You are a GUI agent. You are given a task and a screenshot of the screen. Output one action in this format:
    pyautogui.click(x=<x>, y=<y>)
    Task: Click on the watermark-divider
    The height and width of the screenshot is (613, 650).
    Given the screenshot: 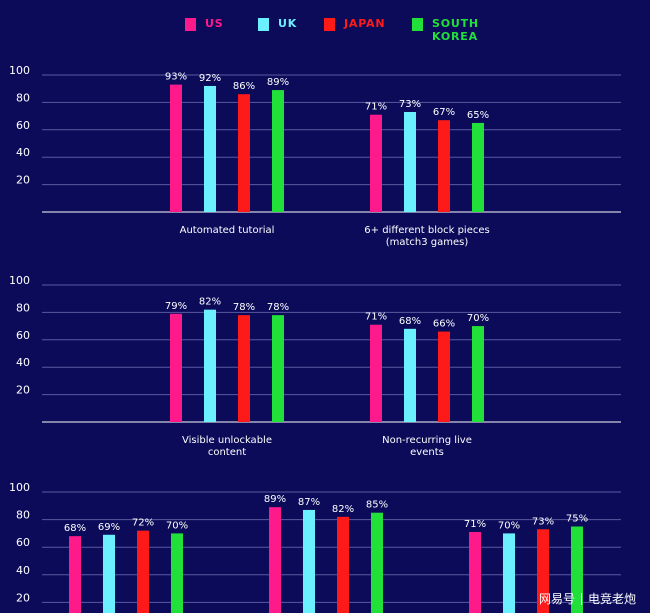 What is the action you would take?
    pyautogui.click(x=581, y=598)
    